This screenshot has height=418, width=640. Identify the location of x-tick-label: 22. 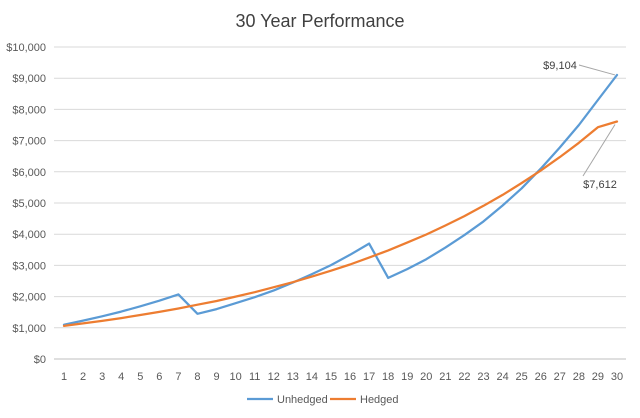
(464, 377).